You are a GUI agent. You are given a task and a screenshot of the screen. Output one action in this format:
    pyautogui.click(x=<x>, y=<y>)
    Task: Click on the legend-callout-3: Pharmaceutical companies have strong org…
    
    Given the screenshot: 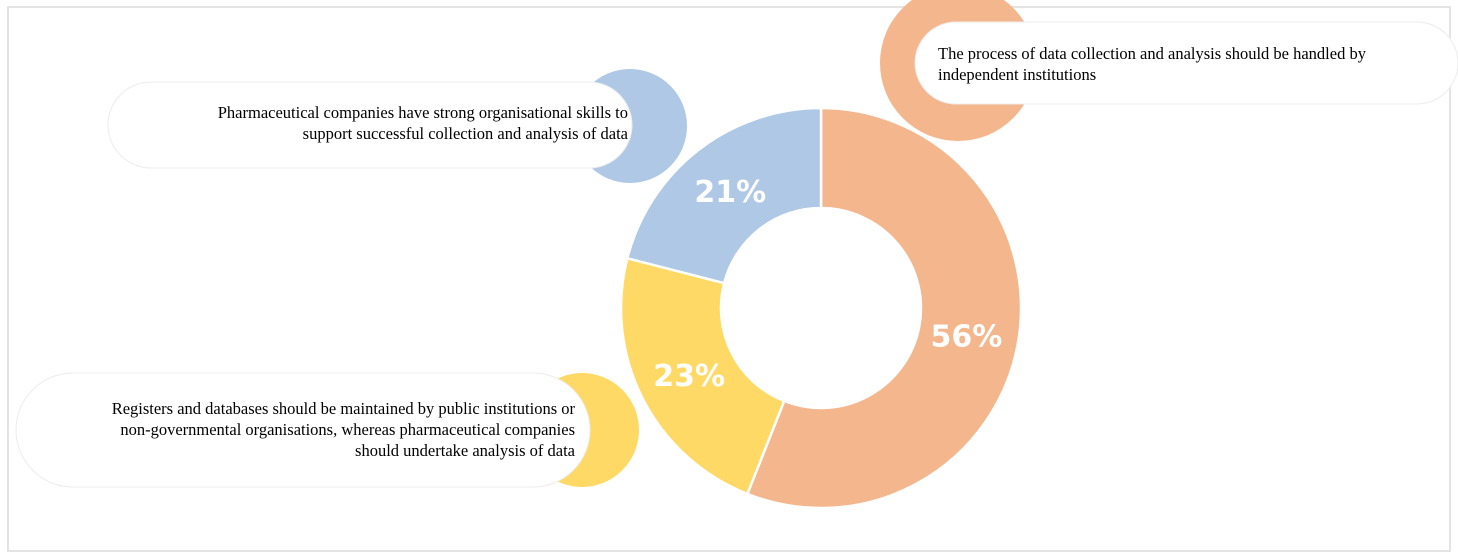 What is the action you would take?
    pyautogui.click(x=397, y=126)
    